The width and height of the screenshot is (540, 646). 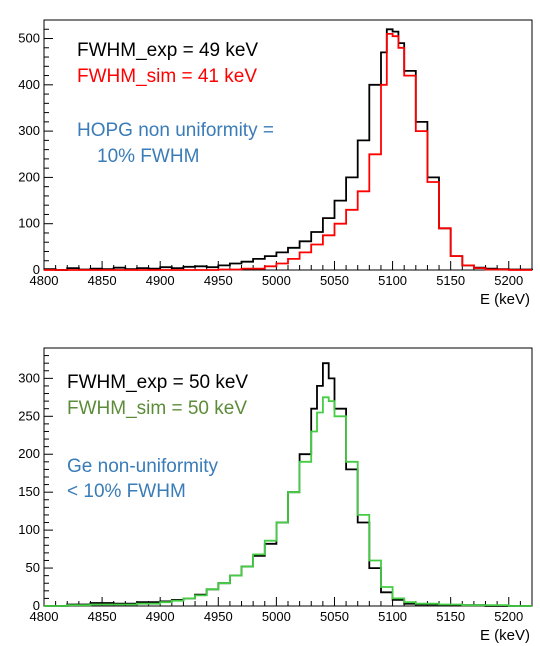 I want to click on annotation-text: FWHM_exp = 50 keV, so click(x=157, y=382).